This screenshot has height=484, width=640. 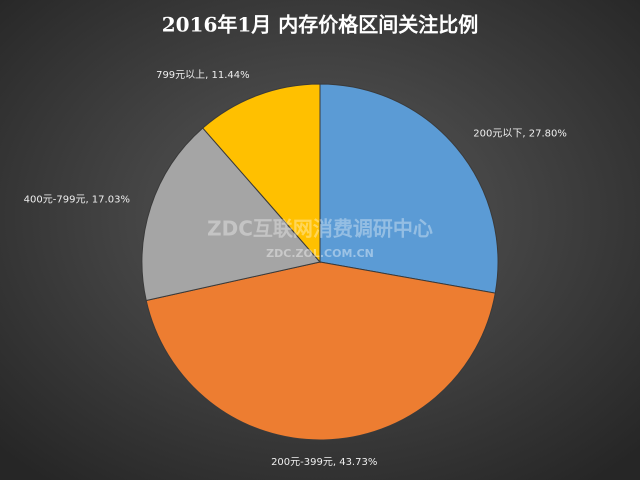 I want to click on watermark: ZDC.ZOL.COM.CN, so click(x=320, y=253).